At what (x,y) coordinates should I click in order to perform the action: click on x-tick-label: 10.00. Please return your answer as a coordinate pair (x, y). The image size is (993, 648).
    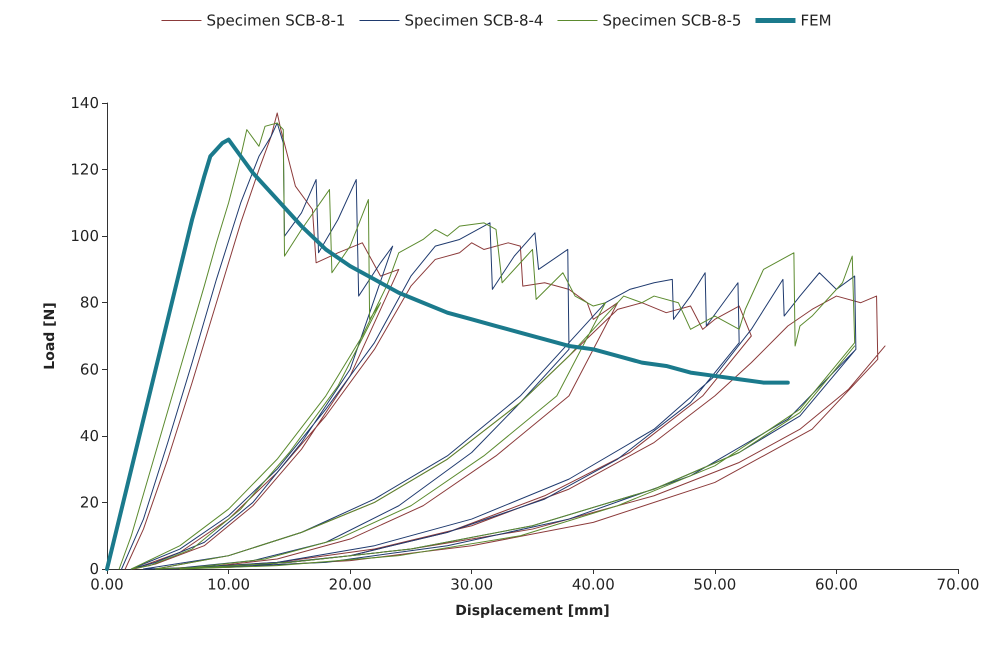
    Looking at the image, I should click on (228, 585).